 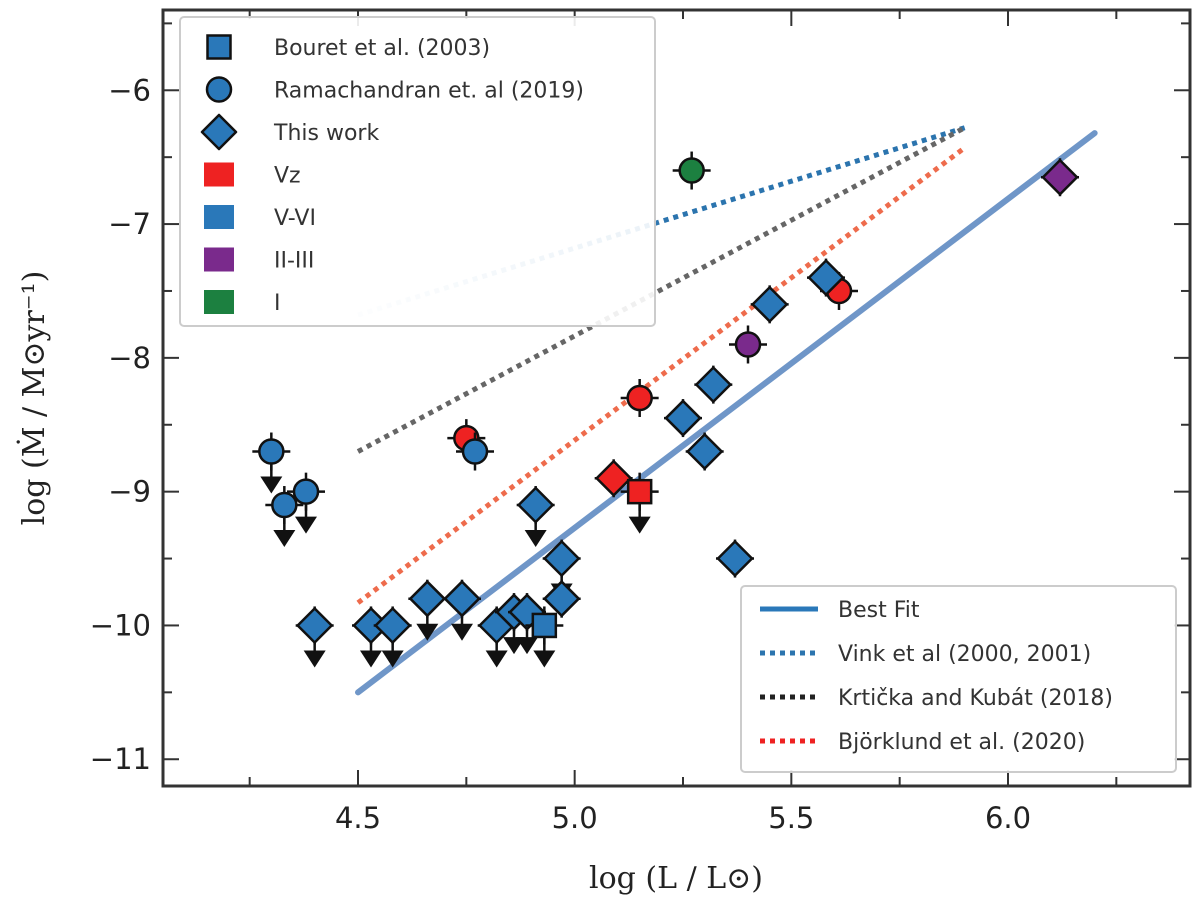 What do you see at coordinates (287, 176) in the screenshot?
I see `legend-label: Vz` at bounding box center [287, 176].